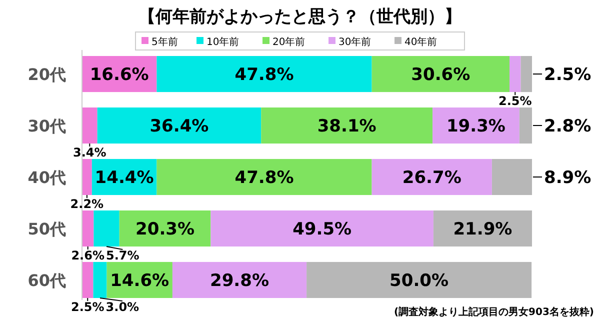  Describe the element at coordinates (123, 255) in the screenshot. I see `data-label: 5.7%` at that location.